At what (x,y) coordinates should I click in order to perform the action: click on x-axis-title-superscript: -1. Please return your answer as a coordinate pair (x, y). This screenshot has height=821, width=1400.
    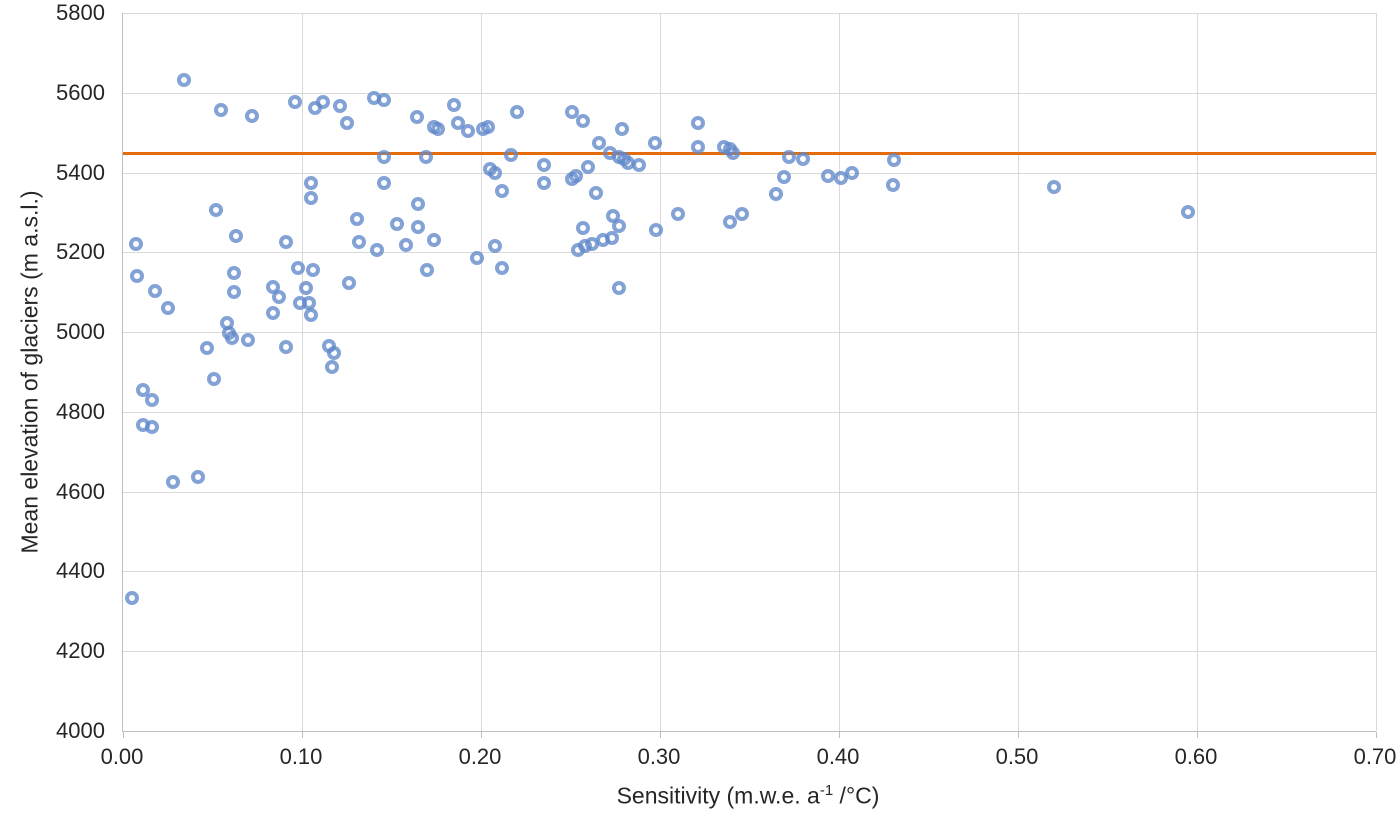
    Looking at the image, I should click on (826, 790).